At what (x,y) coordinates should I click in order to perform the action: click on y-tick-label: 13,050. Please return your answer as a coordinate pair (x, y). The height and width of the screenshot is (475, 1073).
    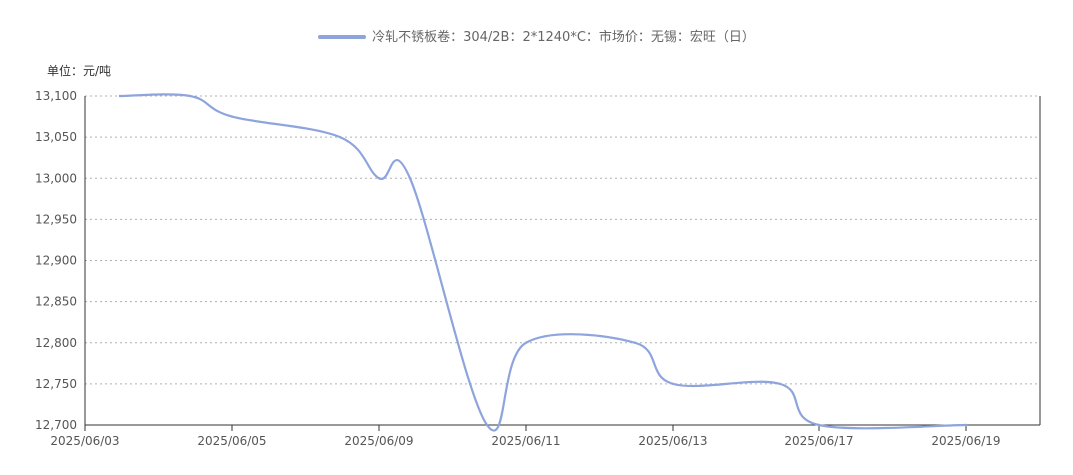
    Looking at the image, I should click on (56, 137).